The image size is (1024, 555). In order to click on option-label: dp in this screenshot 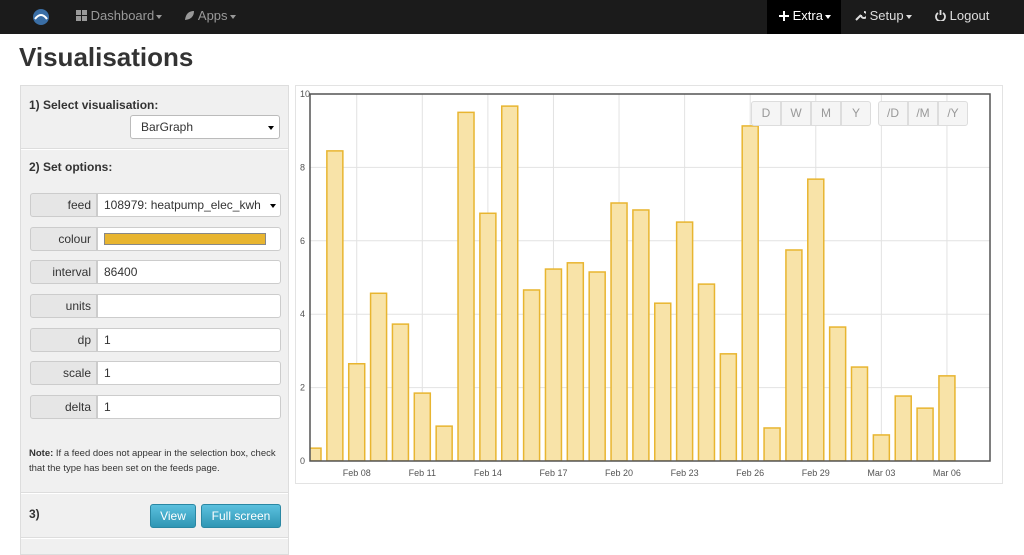, I will do `click(63, 340)`.